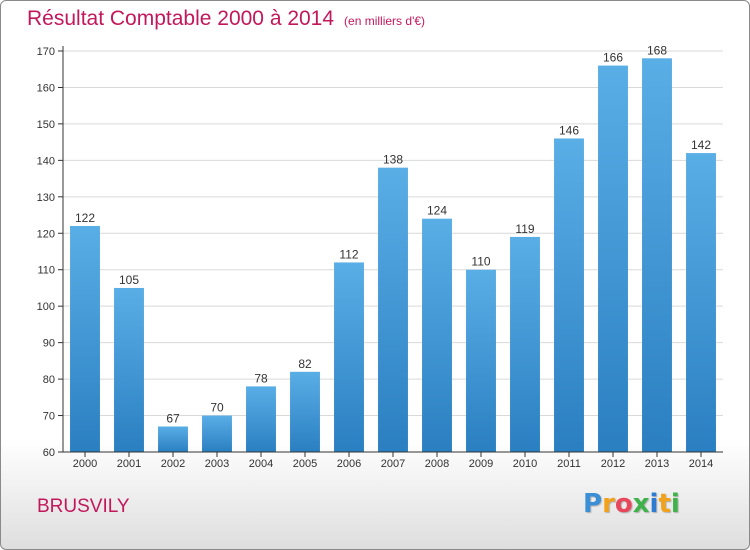 The image size is (750, 550). Describe the element at coordinates (657, 50) in the screenshot. I see `data-label-2013: 168` at that location.